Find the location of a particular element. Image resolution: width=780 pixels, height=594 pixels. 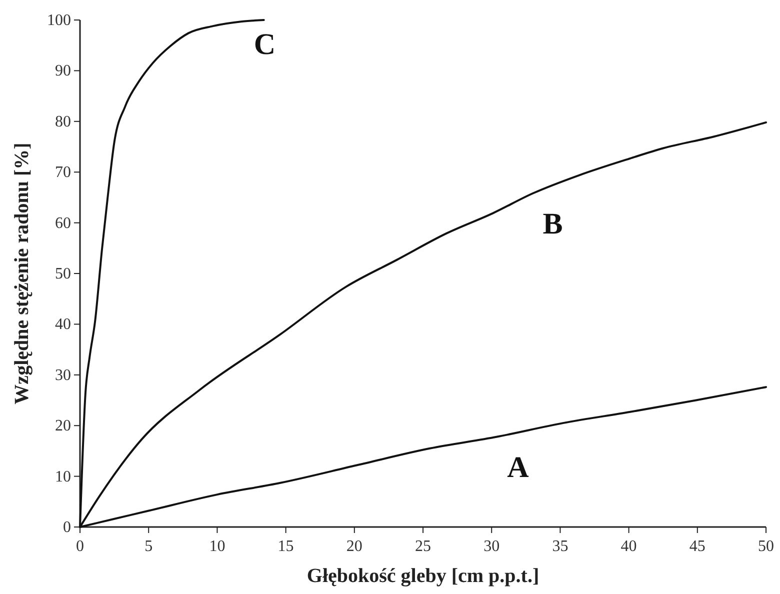

y-tick-label: 100 is located at coordinates (59, 20).